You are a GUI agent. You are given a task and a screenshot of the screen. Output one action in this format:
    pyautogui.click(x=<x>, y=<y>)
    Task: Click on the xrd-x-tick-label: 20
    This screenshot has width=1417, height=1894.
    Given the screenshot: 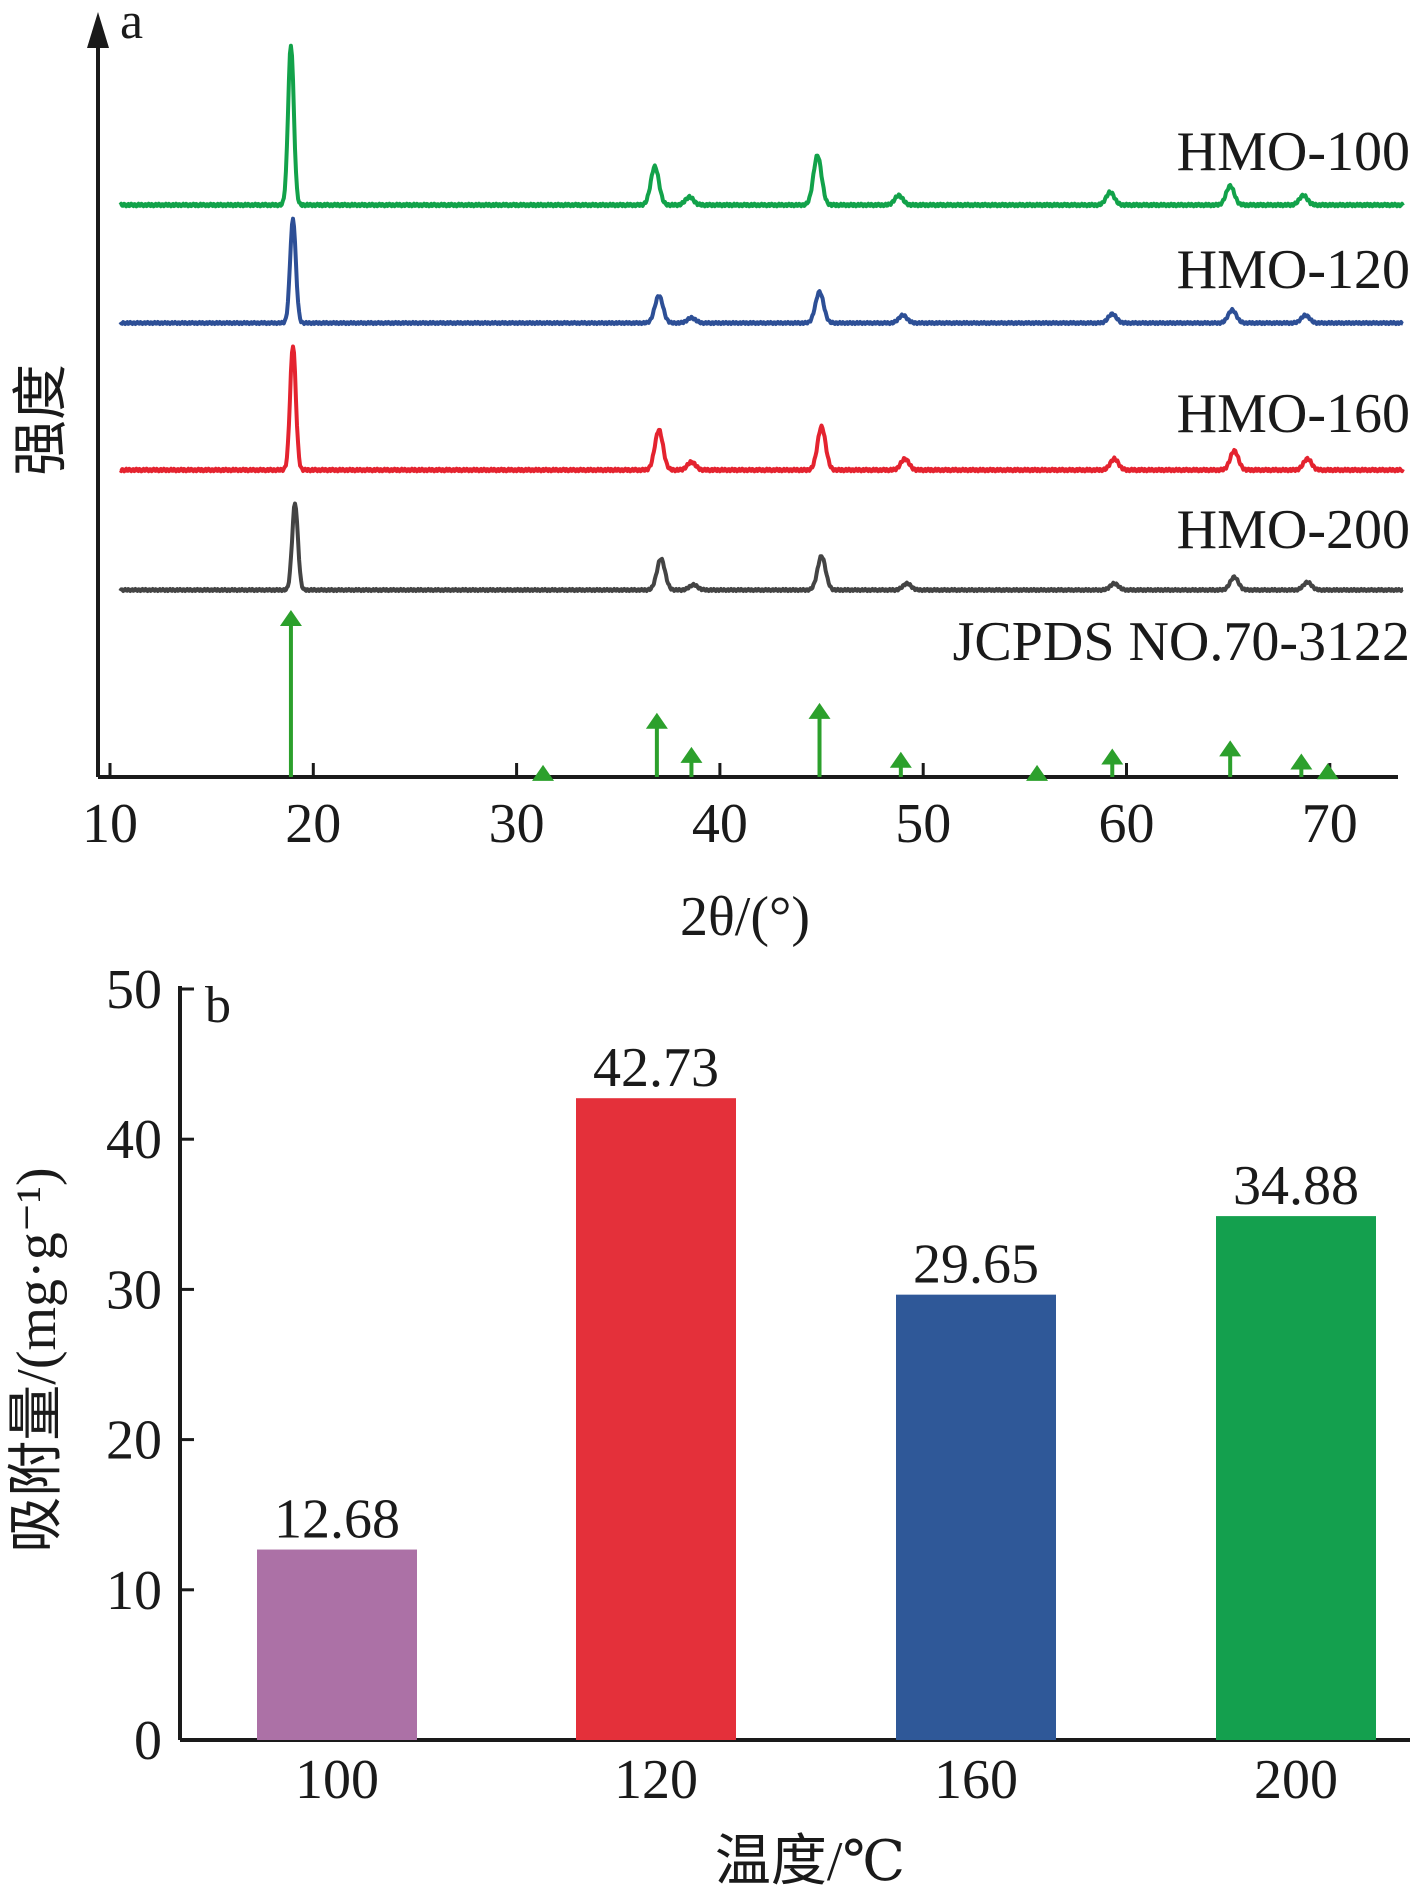 What is the action you would take?
    pyautogui.click(x=313, y=824)
    